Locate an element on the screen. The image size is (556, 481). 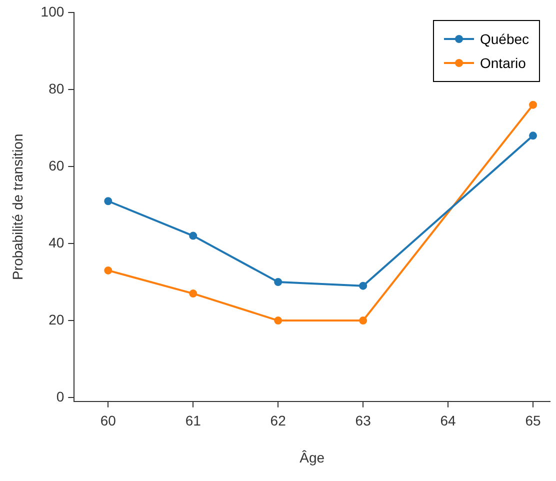
y-axis-title: Probabilité de transition is located at coordinates (17, 207).